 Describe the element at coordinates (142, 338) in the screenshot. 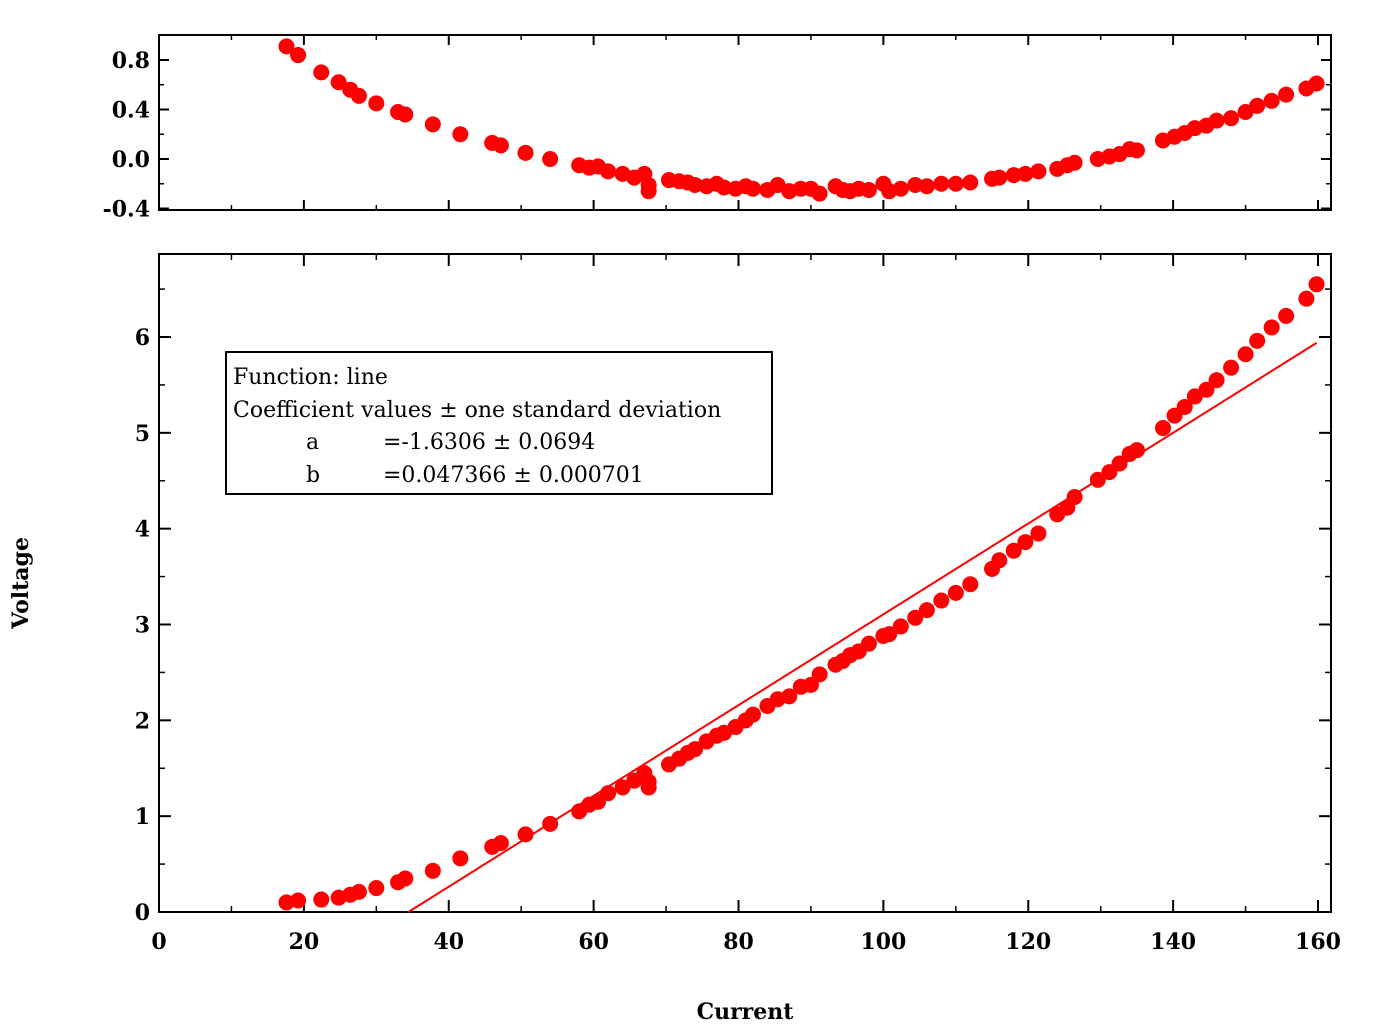

I see `main-y-tick-label: 6` at that location.